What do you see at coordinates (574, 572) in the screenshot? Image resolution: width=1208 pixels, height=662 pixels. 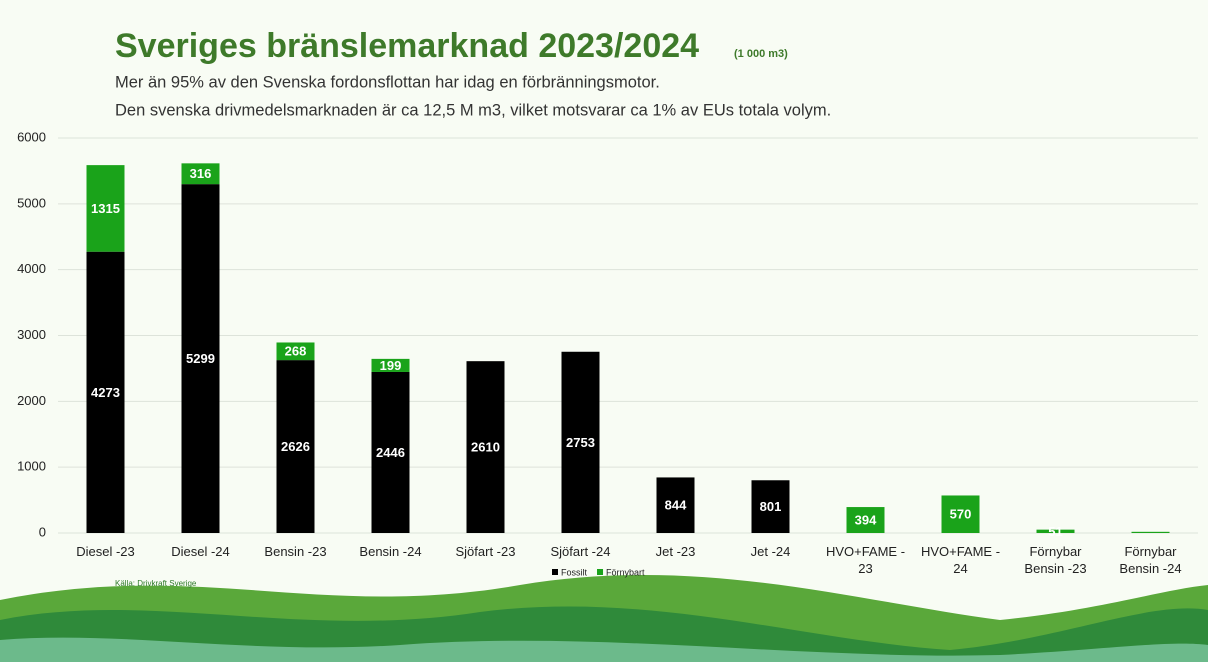 I see `legend-label: Fossilt` at bounding box center [574, 572].